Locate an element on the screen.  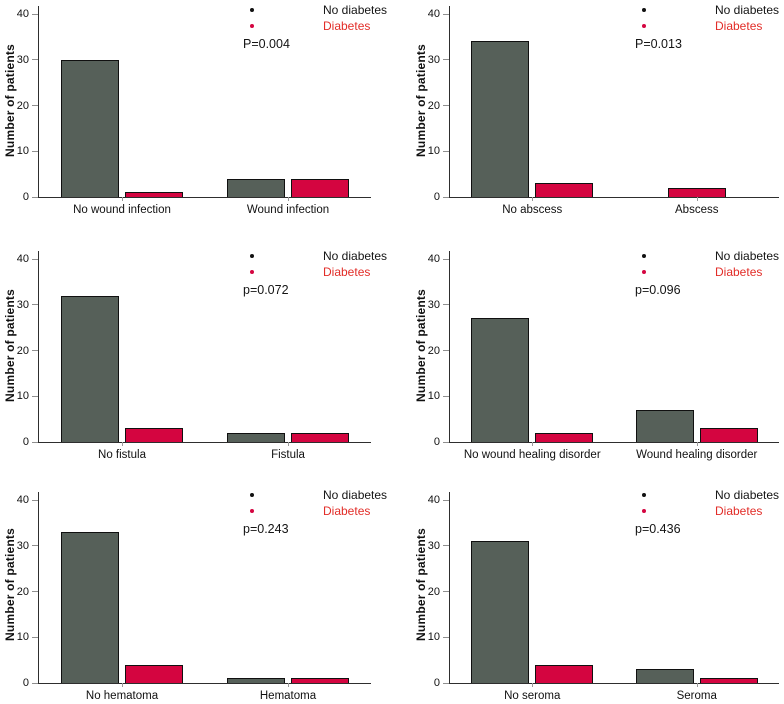
plot-area: 0 10 20 30 40 No hematoma Hematoma is located at coordinates (194, 597).